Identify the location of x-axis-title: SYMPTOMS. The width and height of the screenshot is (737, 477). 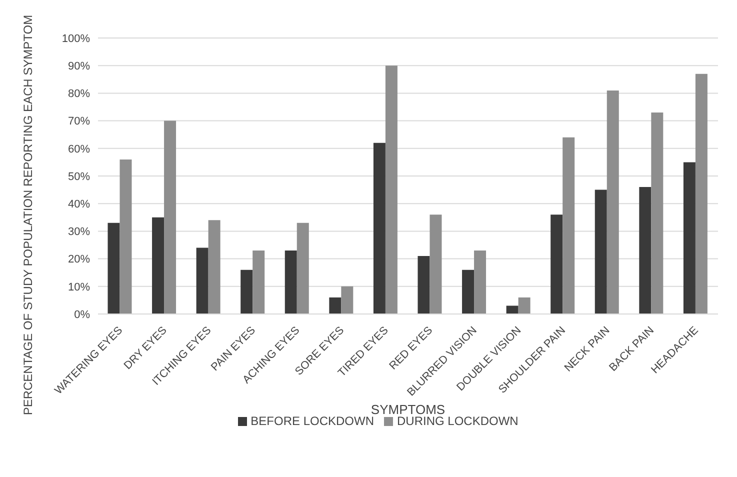
(408, 409).